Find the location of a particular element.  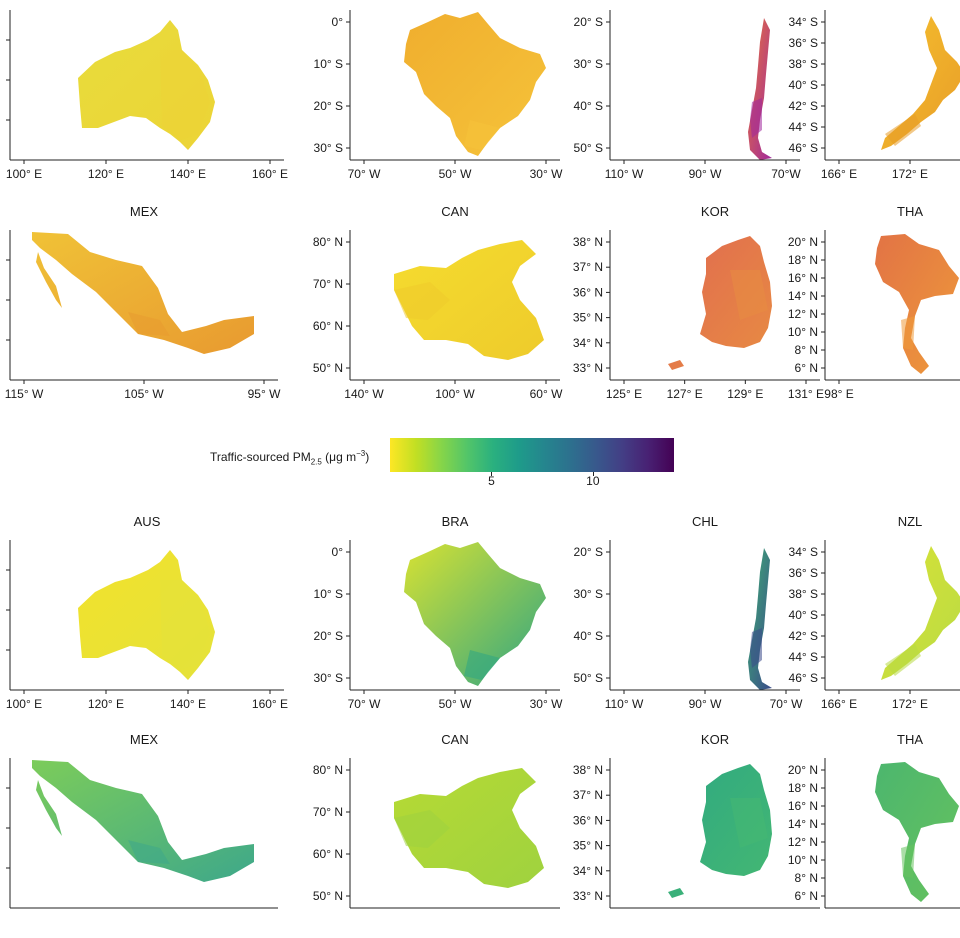

map-svg: 20° N 18° N 16° N 14° N 12° N 10° N 8° N 6° N is located at coordinates (874, 833).